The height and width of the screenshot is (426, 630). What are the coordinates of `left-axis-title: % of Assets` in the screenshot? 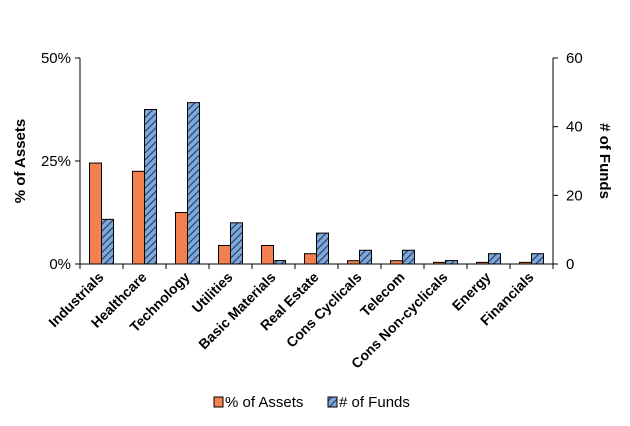 It's located at (20, 161).